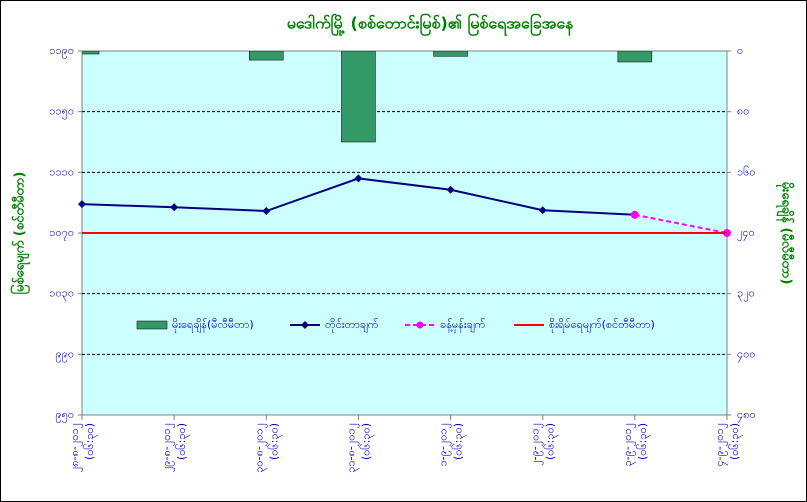  I want to click on y-tick-label: ၁၁၁၀, so click(61, 171).